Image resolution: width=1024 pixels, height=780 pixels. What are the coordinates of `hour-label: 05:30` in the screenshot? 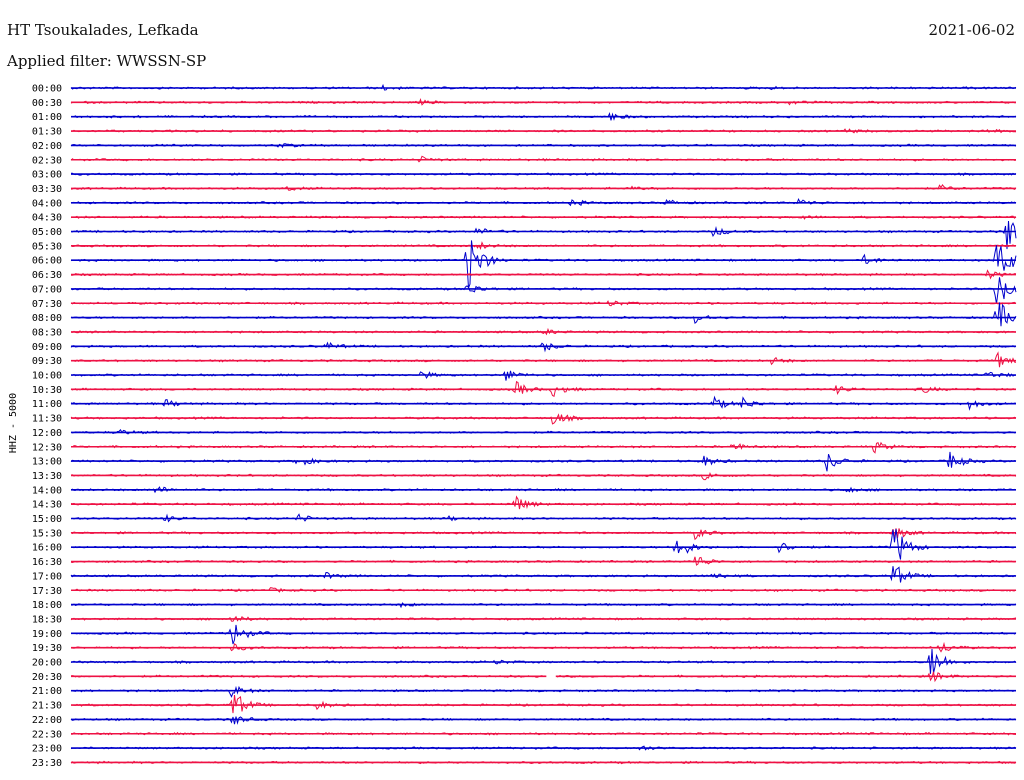 It's located at (47, 246).